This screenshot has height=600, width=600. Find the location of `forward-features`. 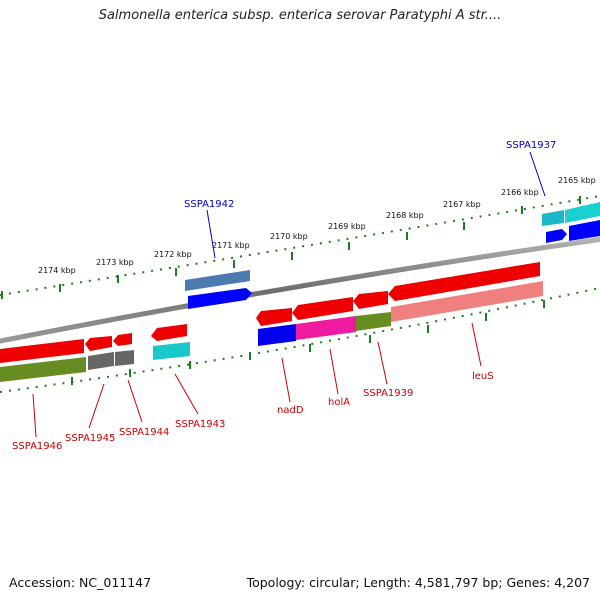

forward-features is located at coordinates (392, 255).